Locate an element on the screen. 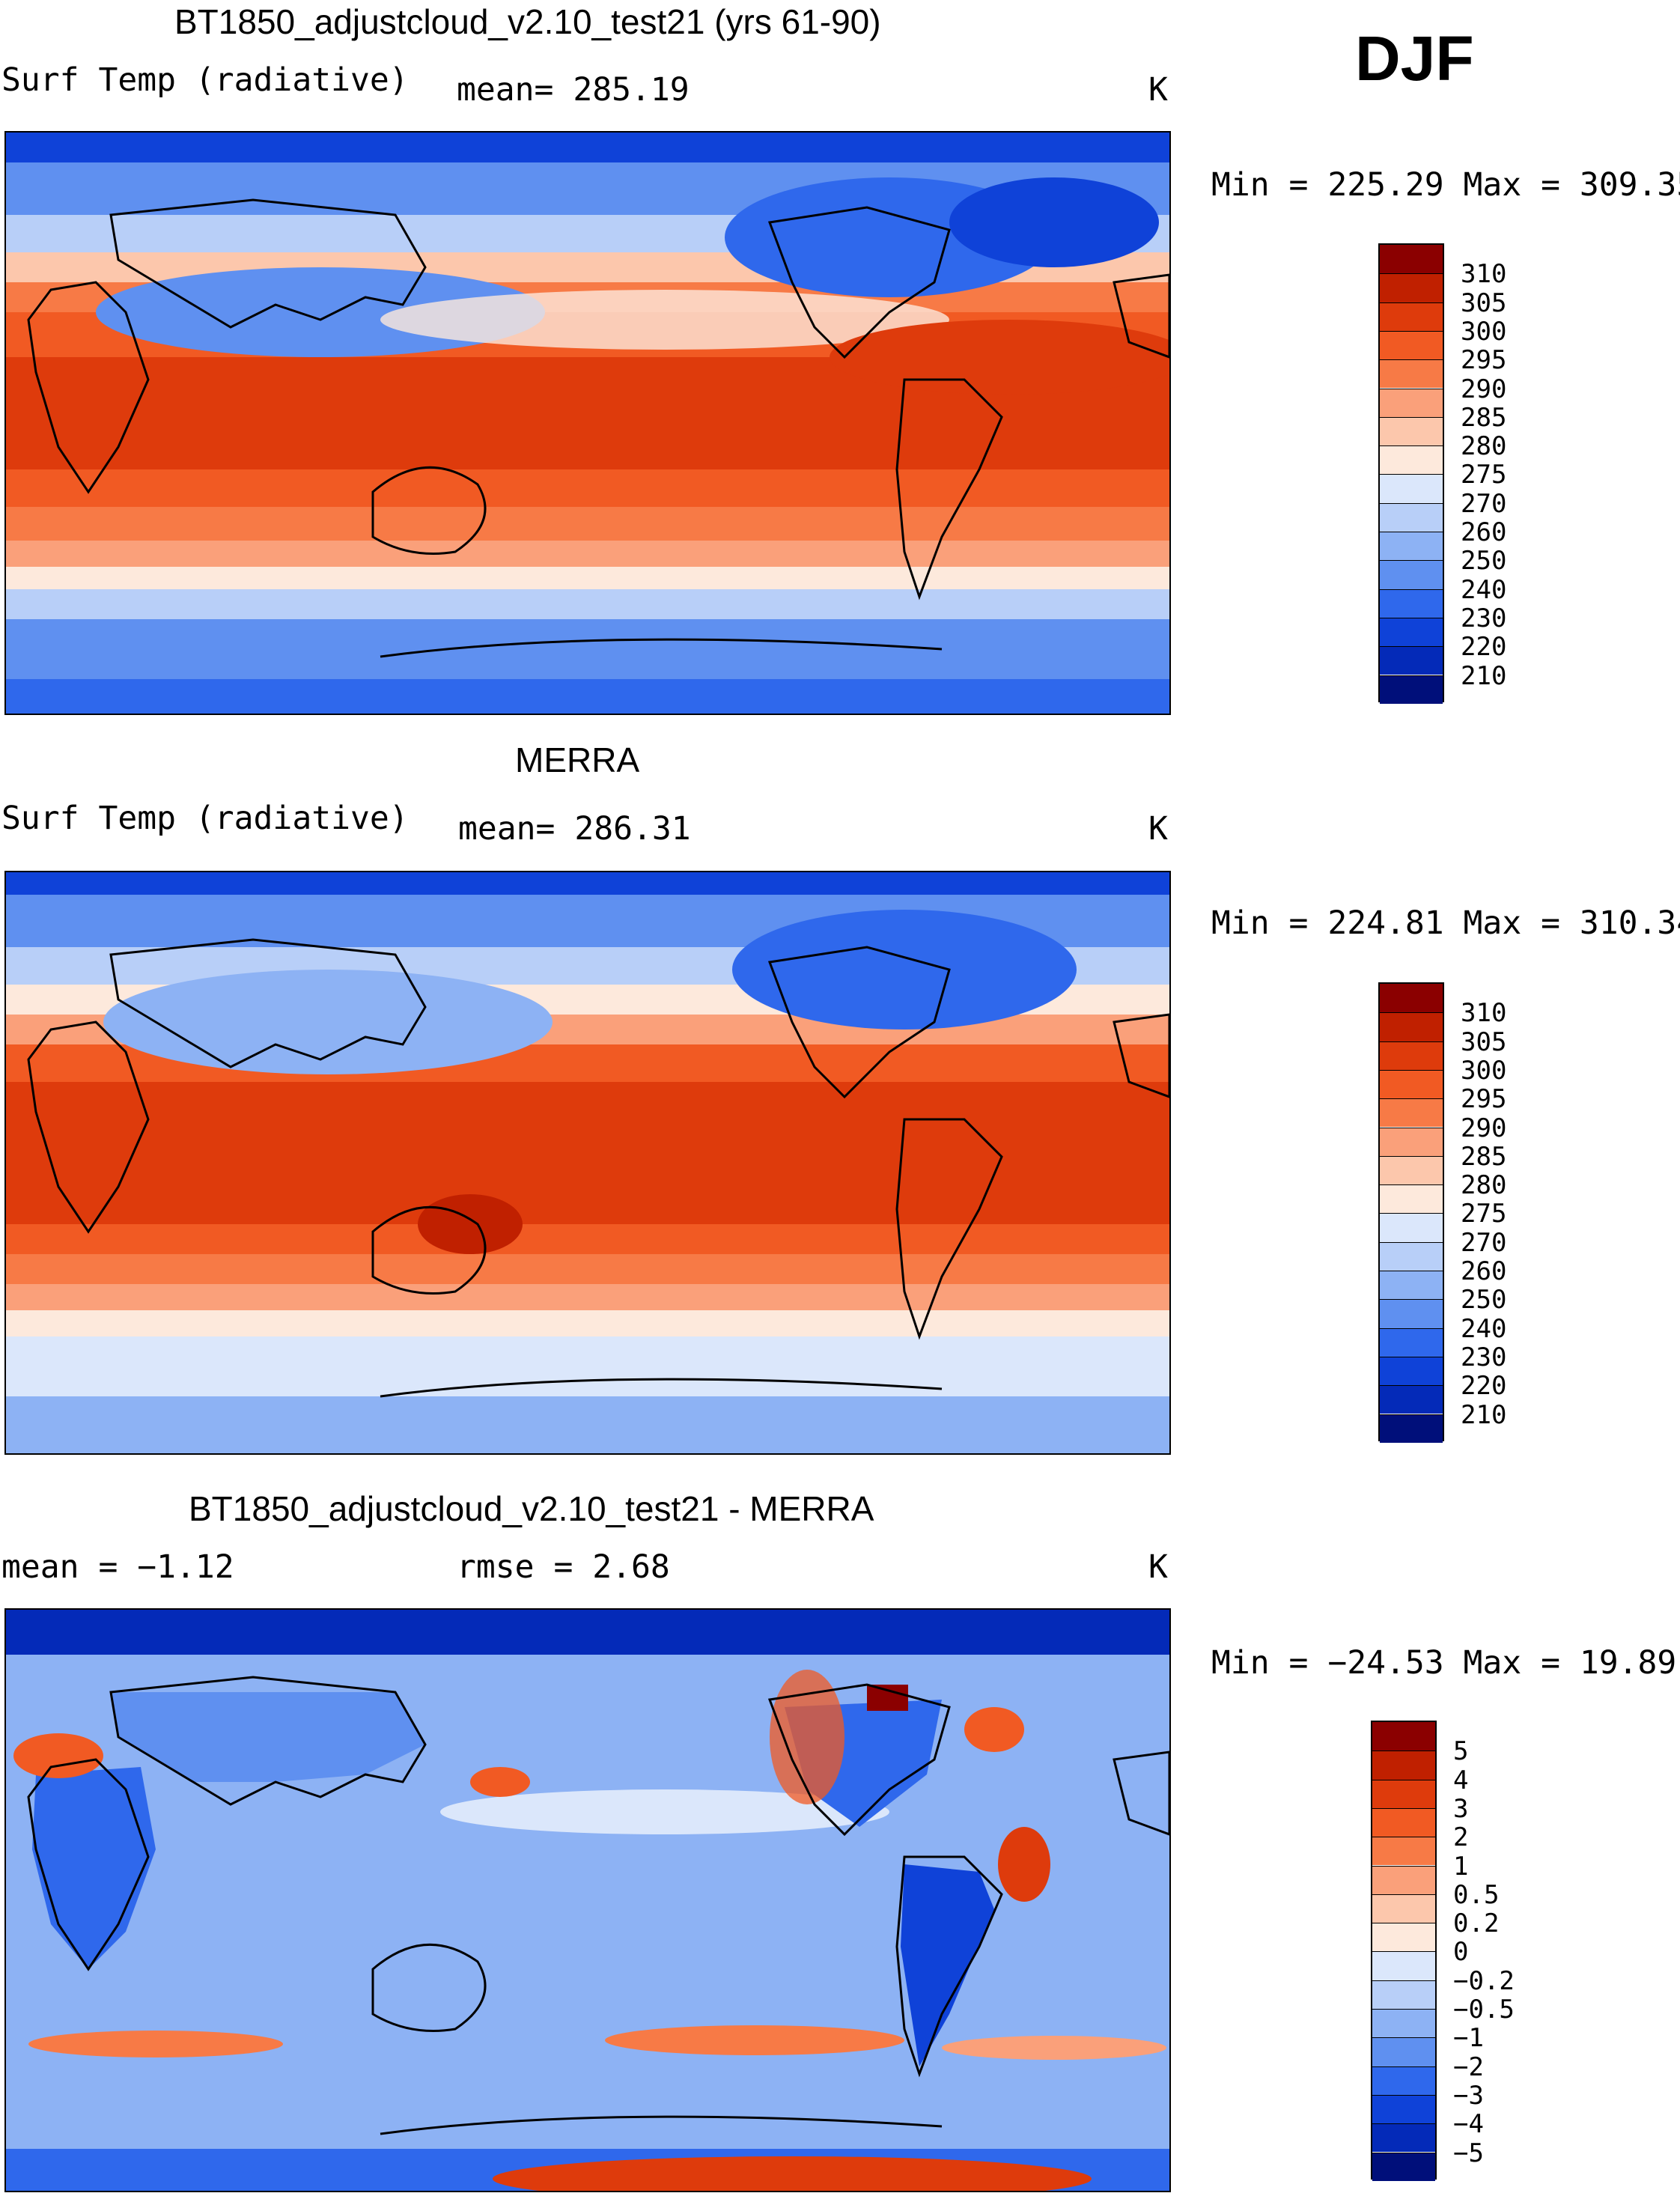 This screenshot has width=1680, height=2199. colorbar-tick-label: 270 is located at coordinates (1484, 1242).